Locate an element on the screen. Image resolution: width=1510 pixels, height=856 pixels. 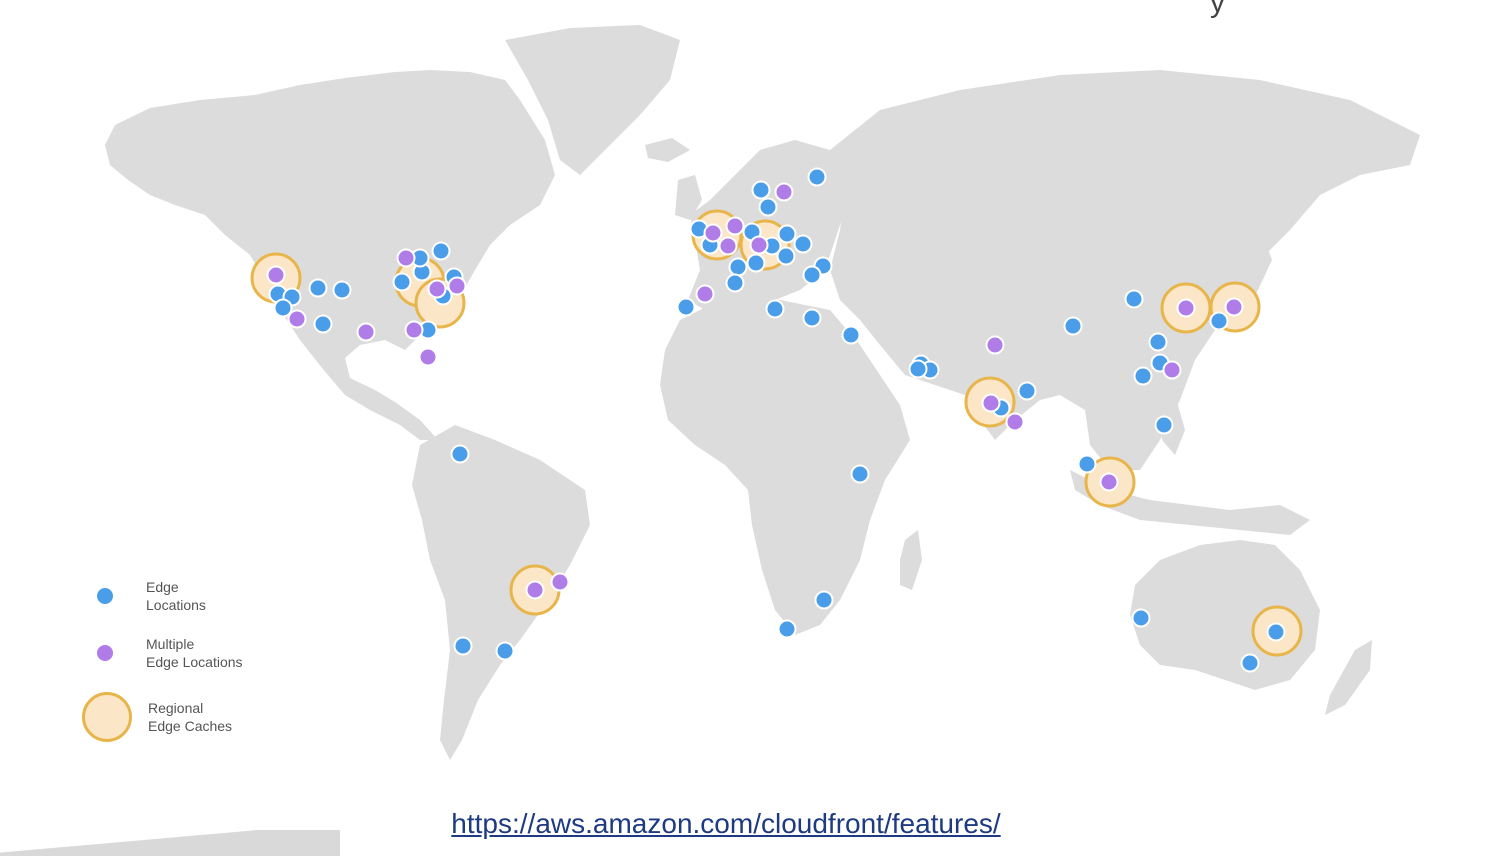
edge-location-swatch-icon is located at coordinates (105, 596).